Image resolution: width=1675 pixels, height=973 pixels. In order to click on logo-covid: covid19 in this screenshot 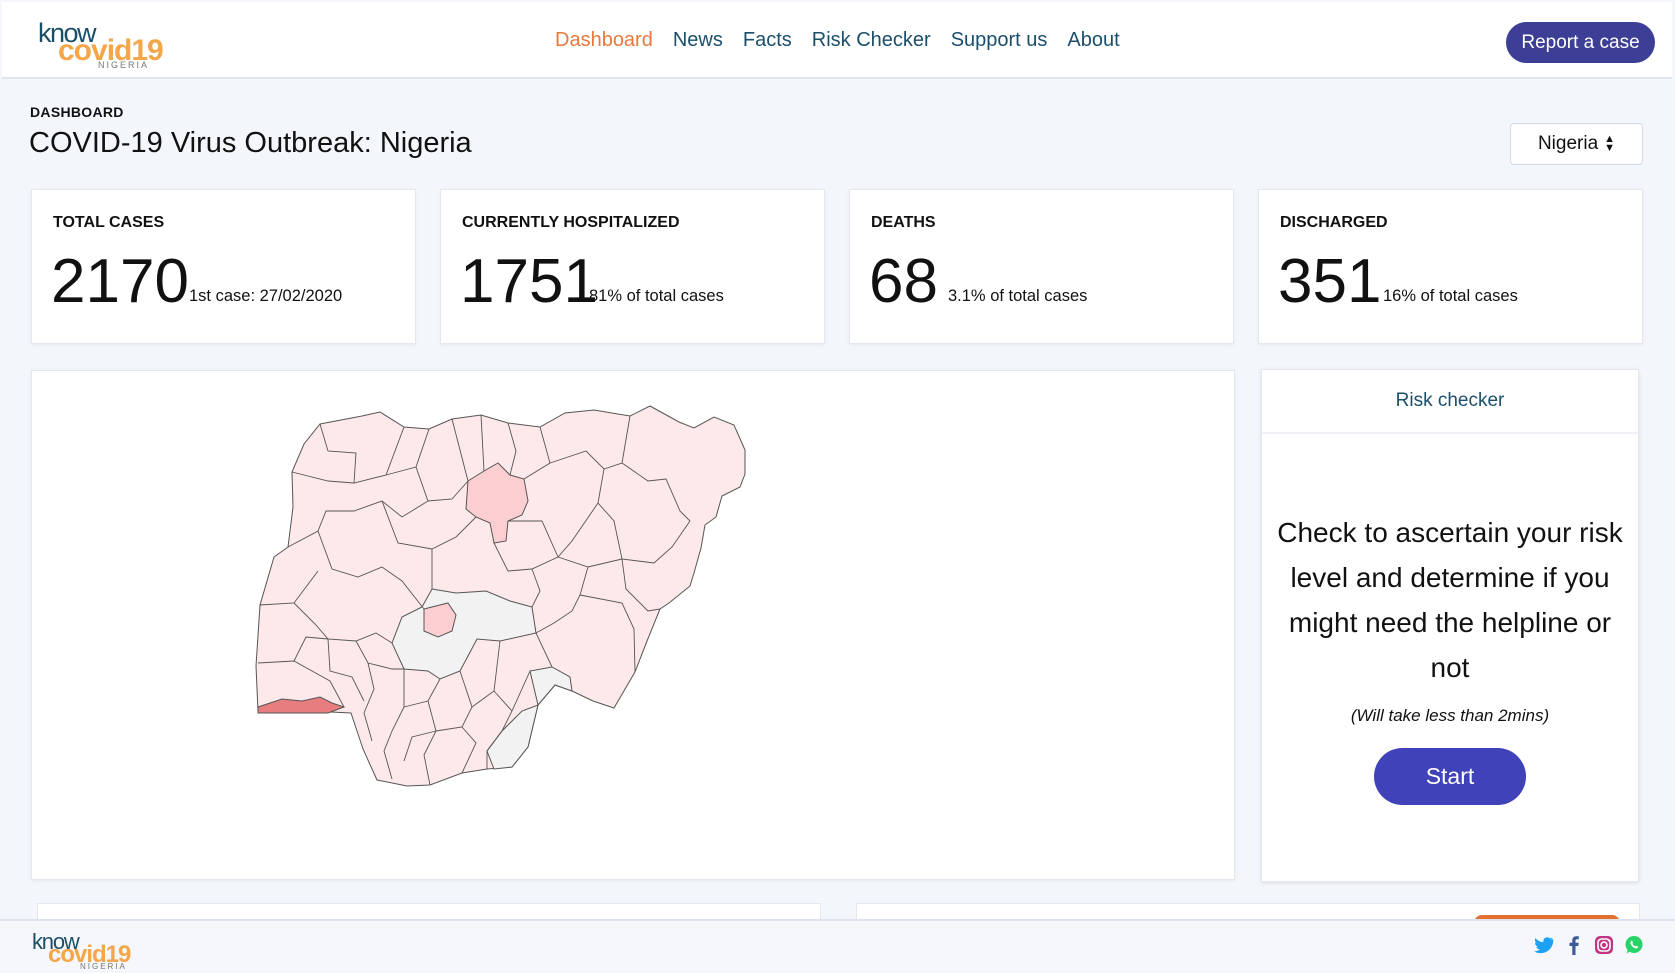, I will do `click(111, 50)`.